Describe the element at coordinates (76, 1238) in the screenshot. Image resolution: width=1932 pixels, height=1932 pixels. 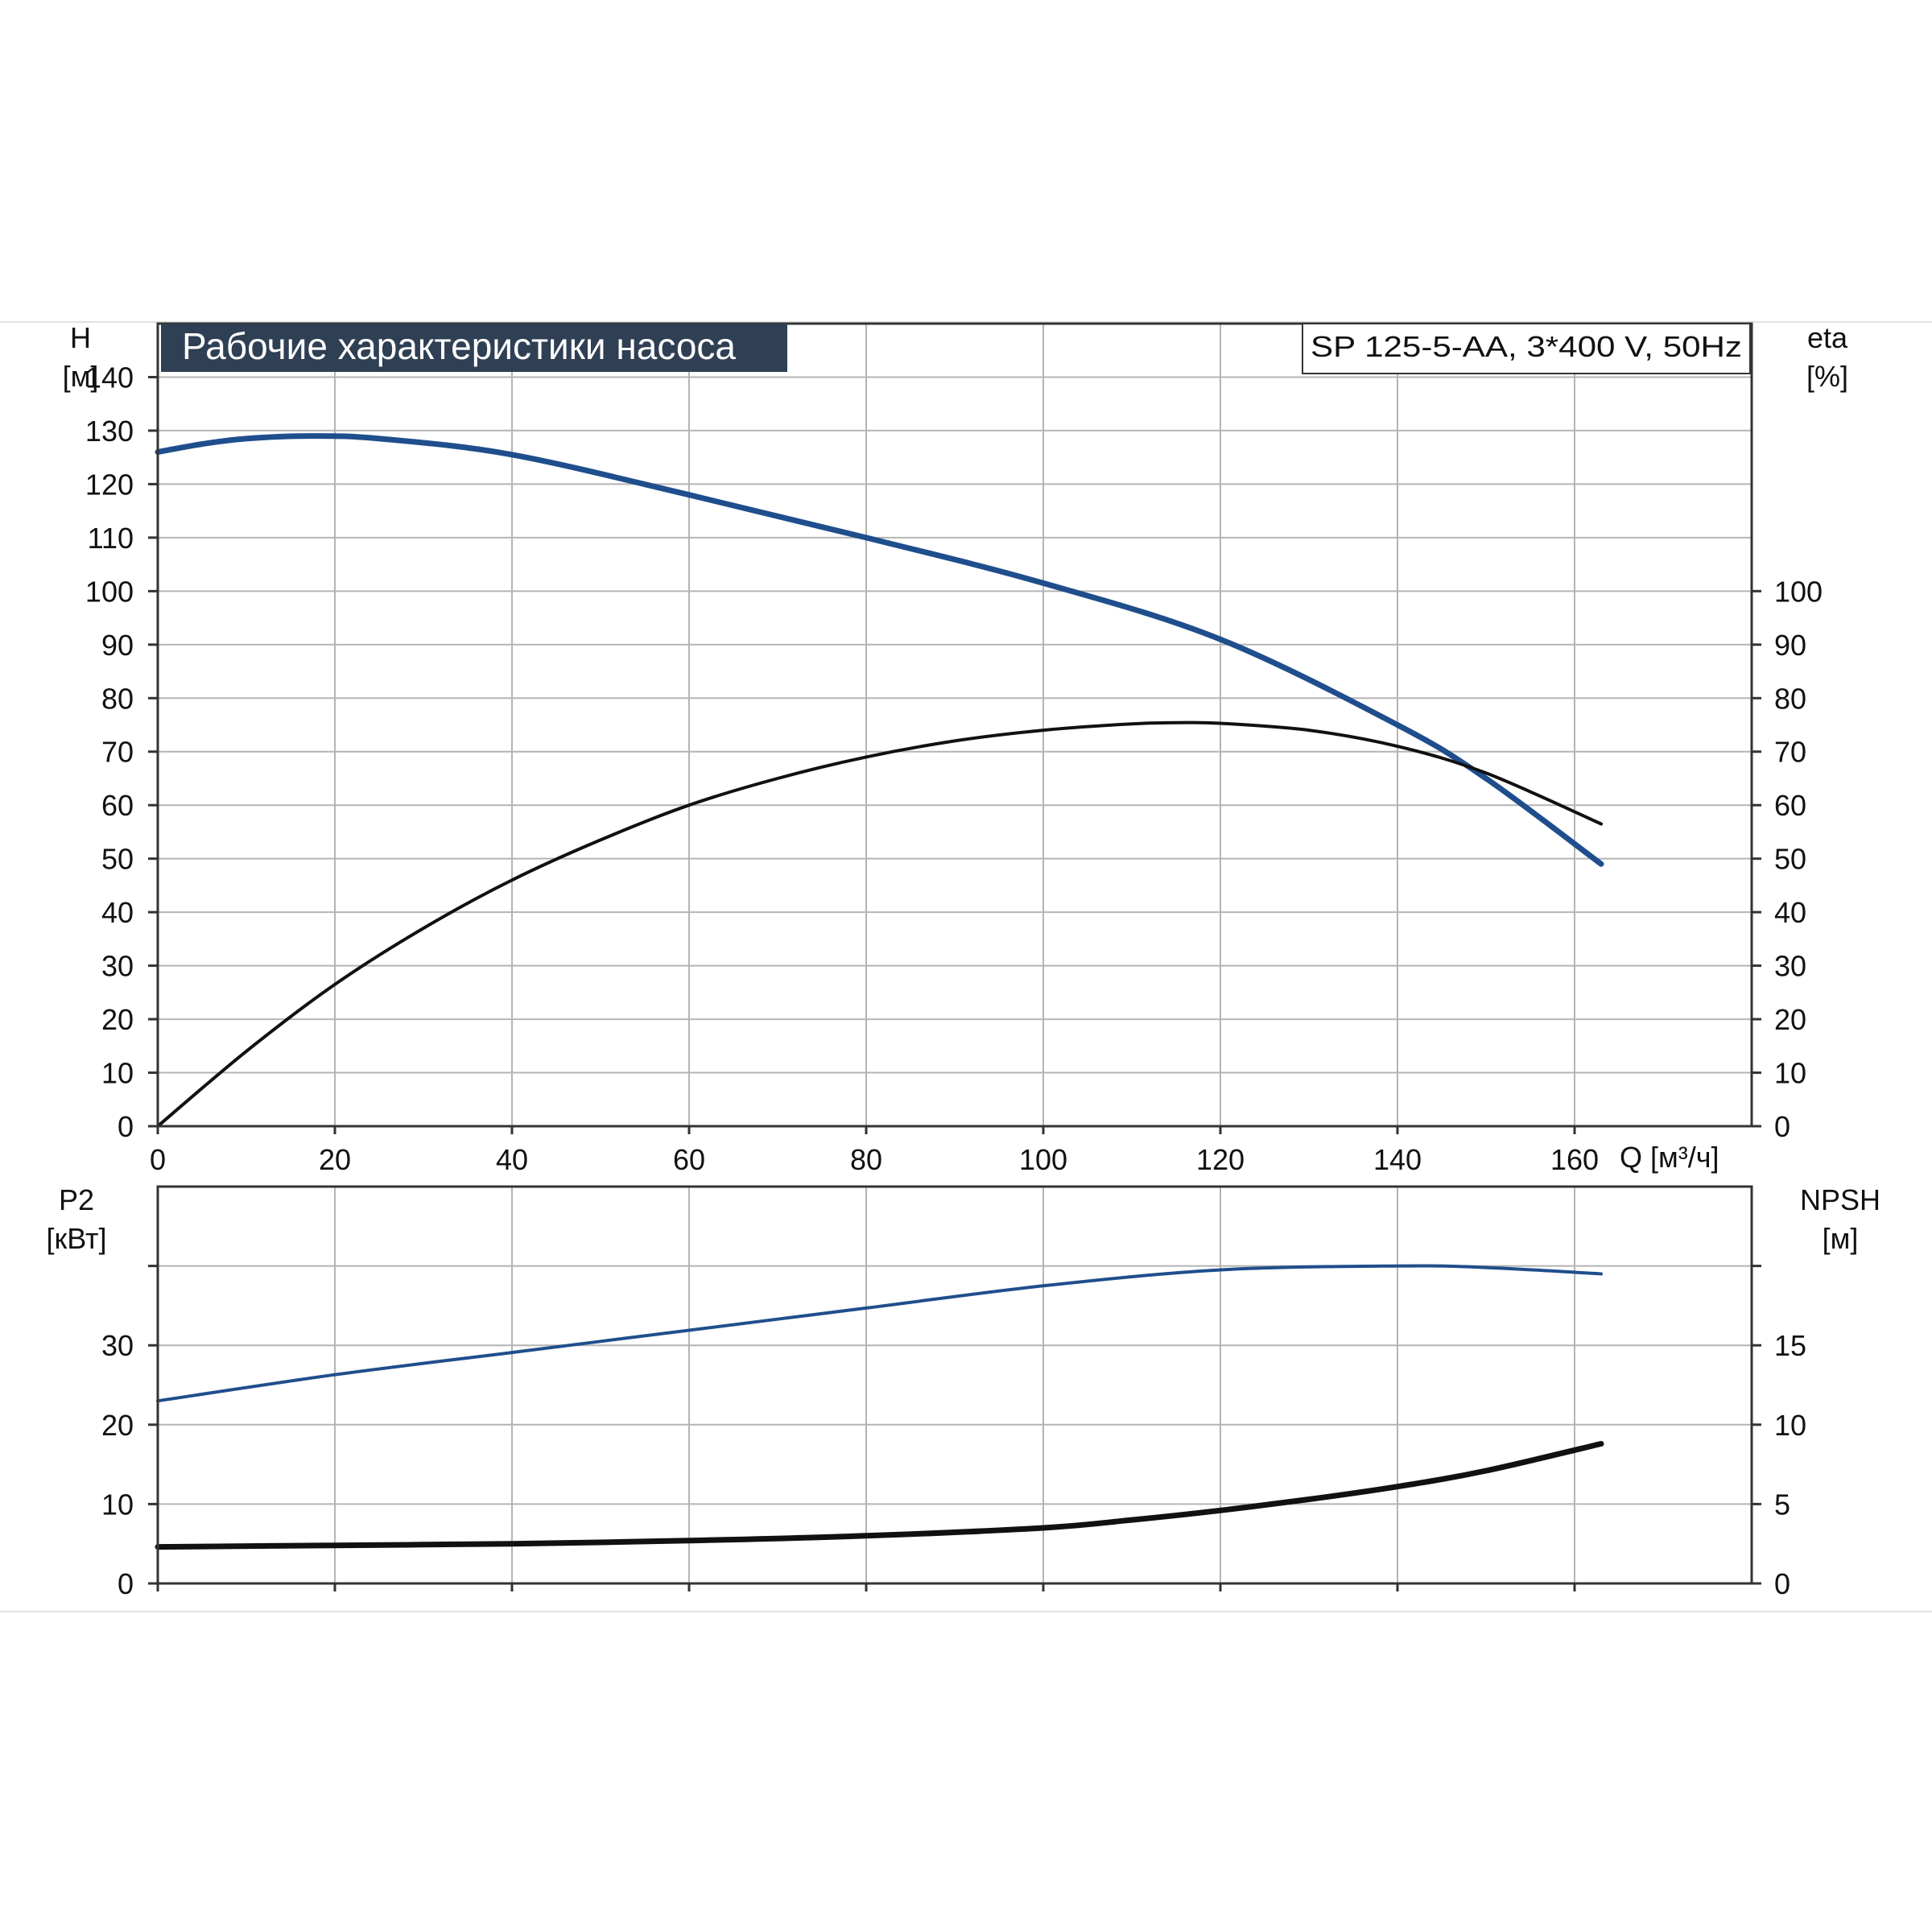
I see `p2-axis-unit: [кВт]` at that location.